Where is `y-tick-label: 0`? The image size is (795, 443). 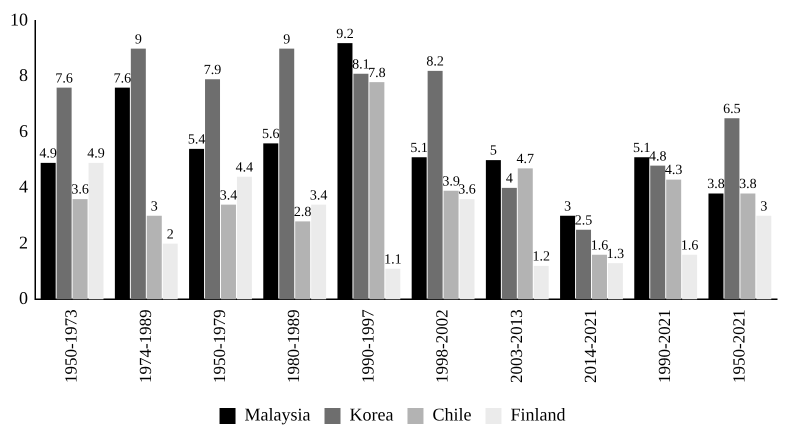
y-tick-label: 0 is located at coordinates (23, 298).